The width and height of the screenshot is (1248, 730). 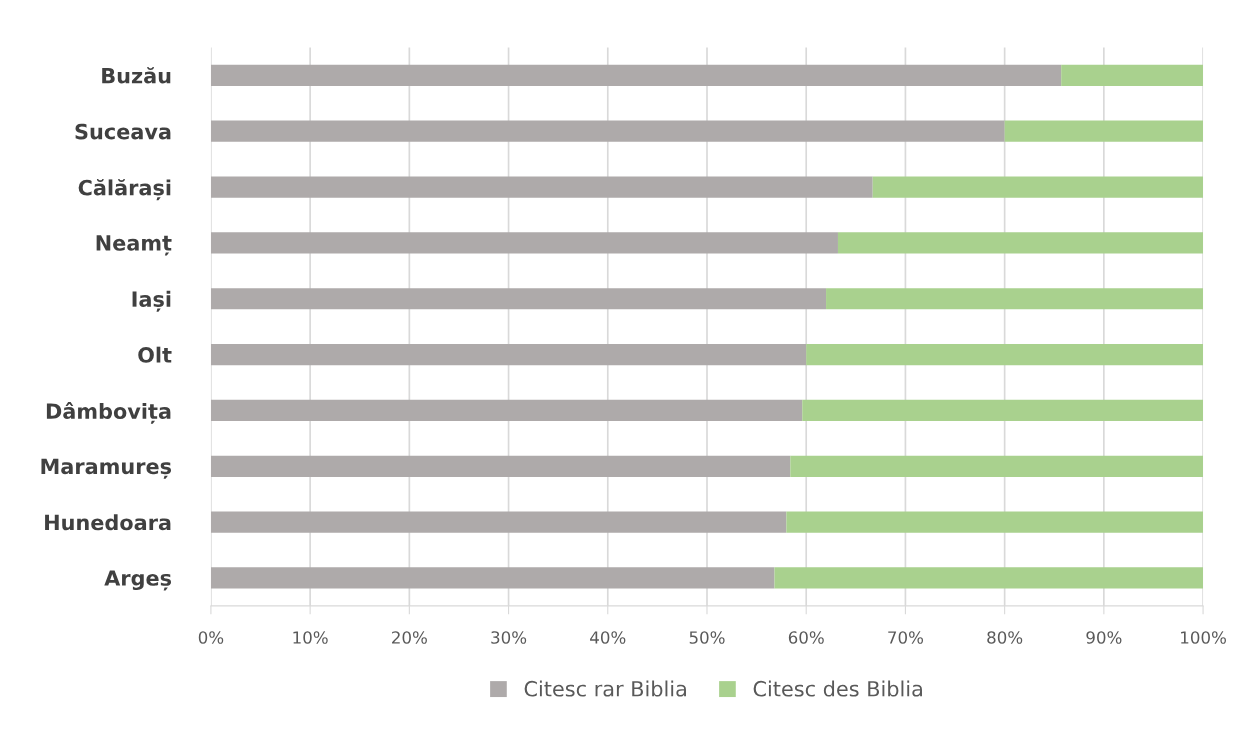 I want to click on x-tick-label: 70%, so click(x=906, y=637).